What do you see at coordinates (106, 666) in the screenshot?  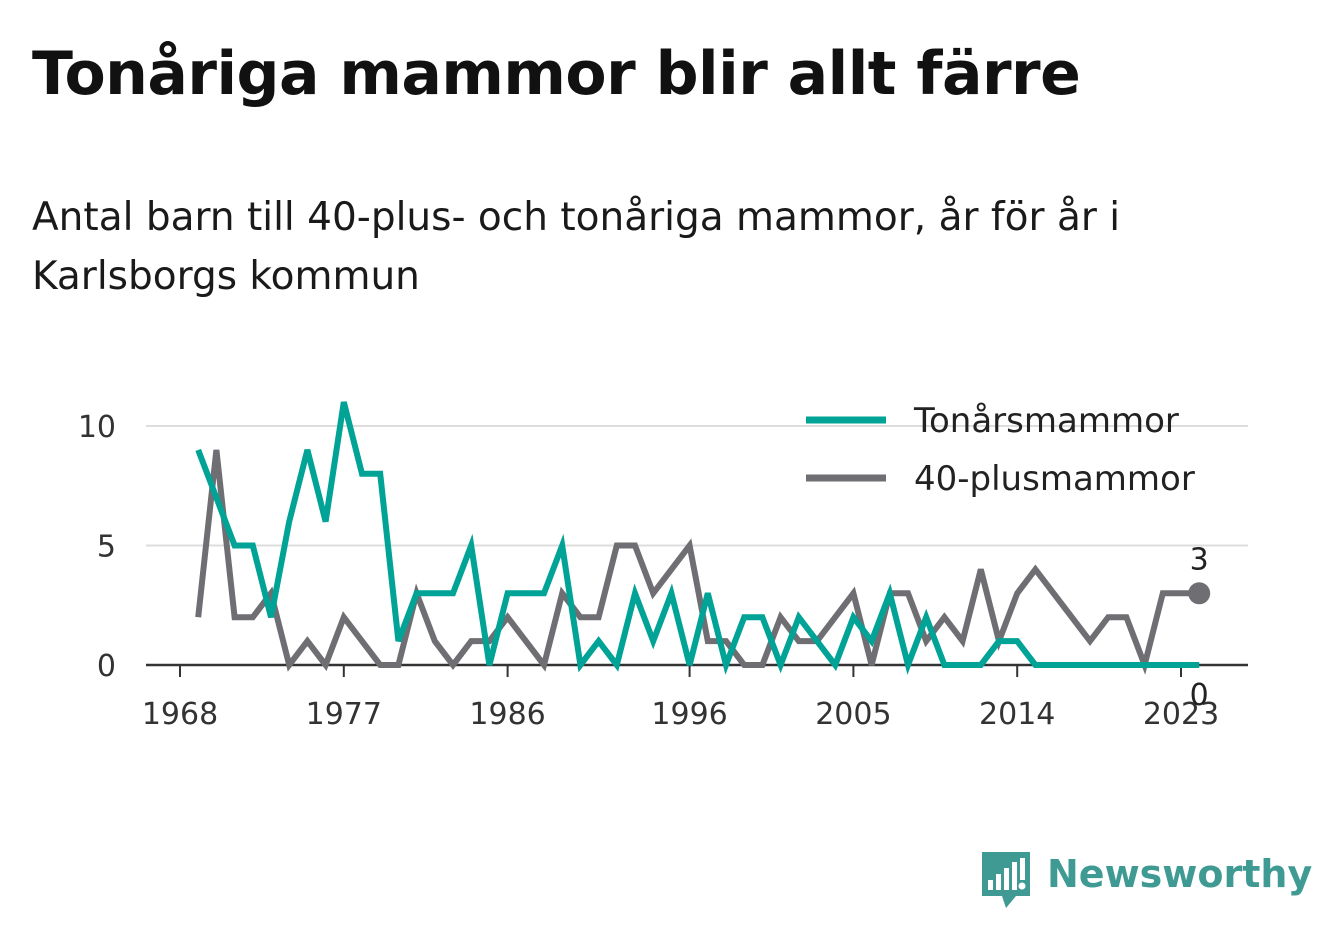 I see `y-tick-label: 0` at bounding box center [106, 666].